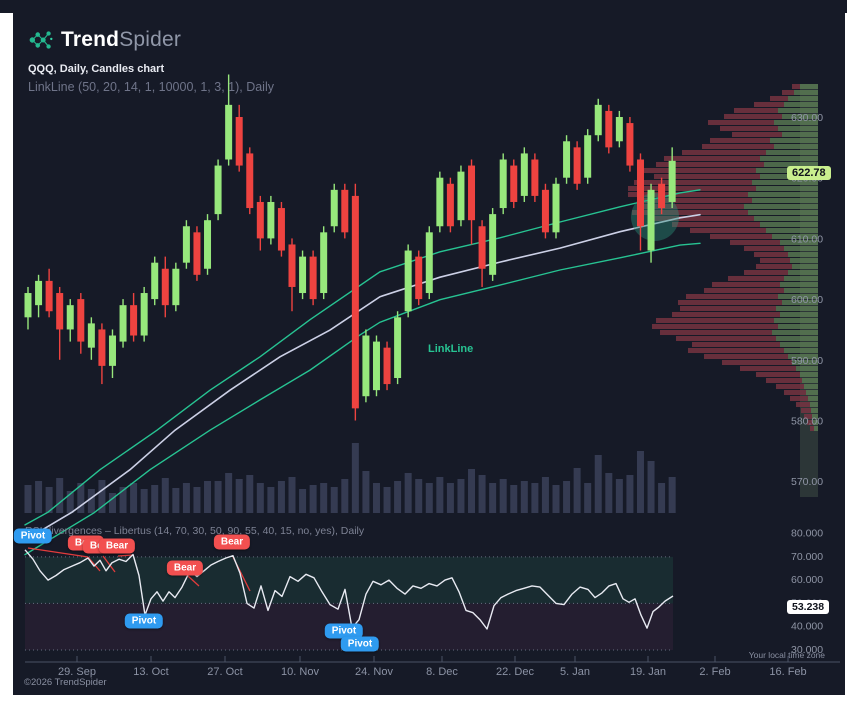 Image resolution: width=847 pixels, height=701 pixels. Describe the element at coordinates (150, 672) in the screenshot. I see `date-tick-label: 13. Oct` at that location.